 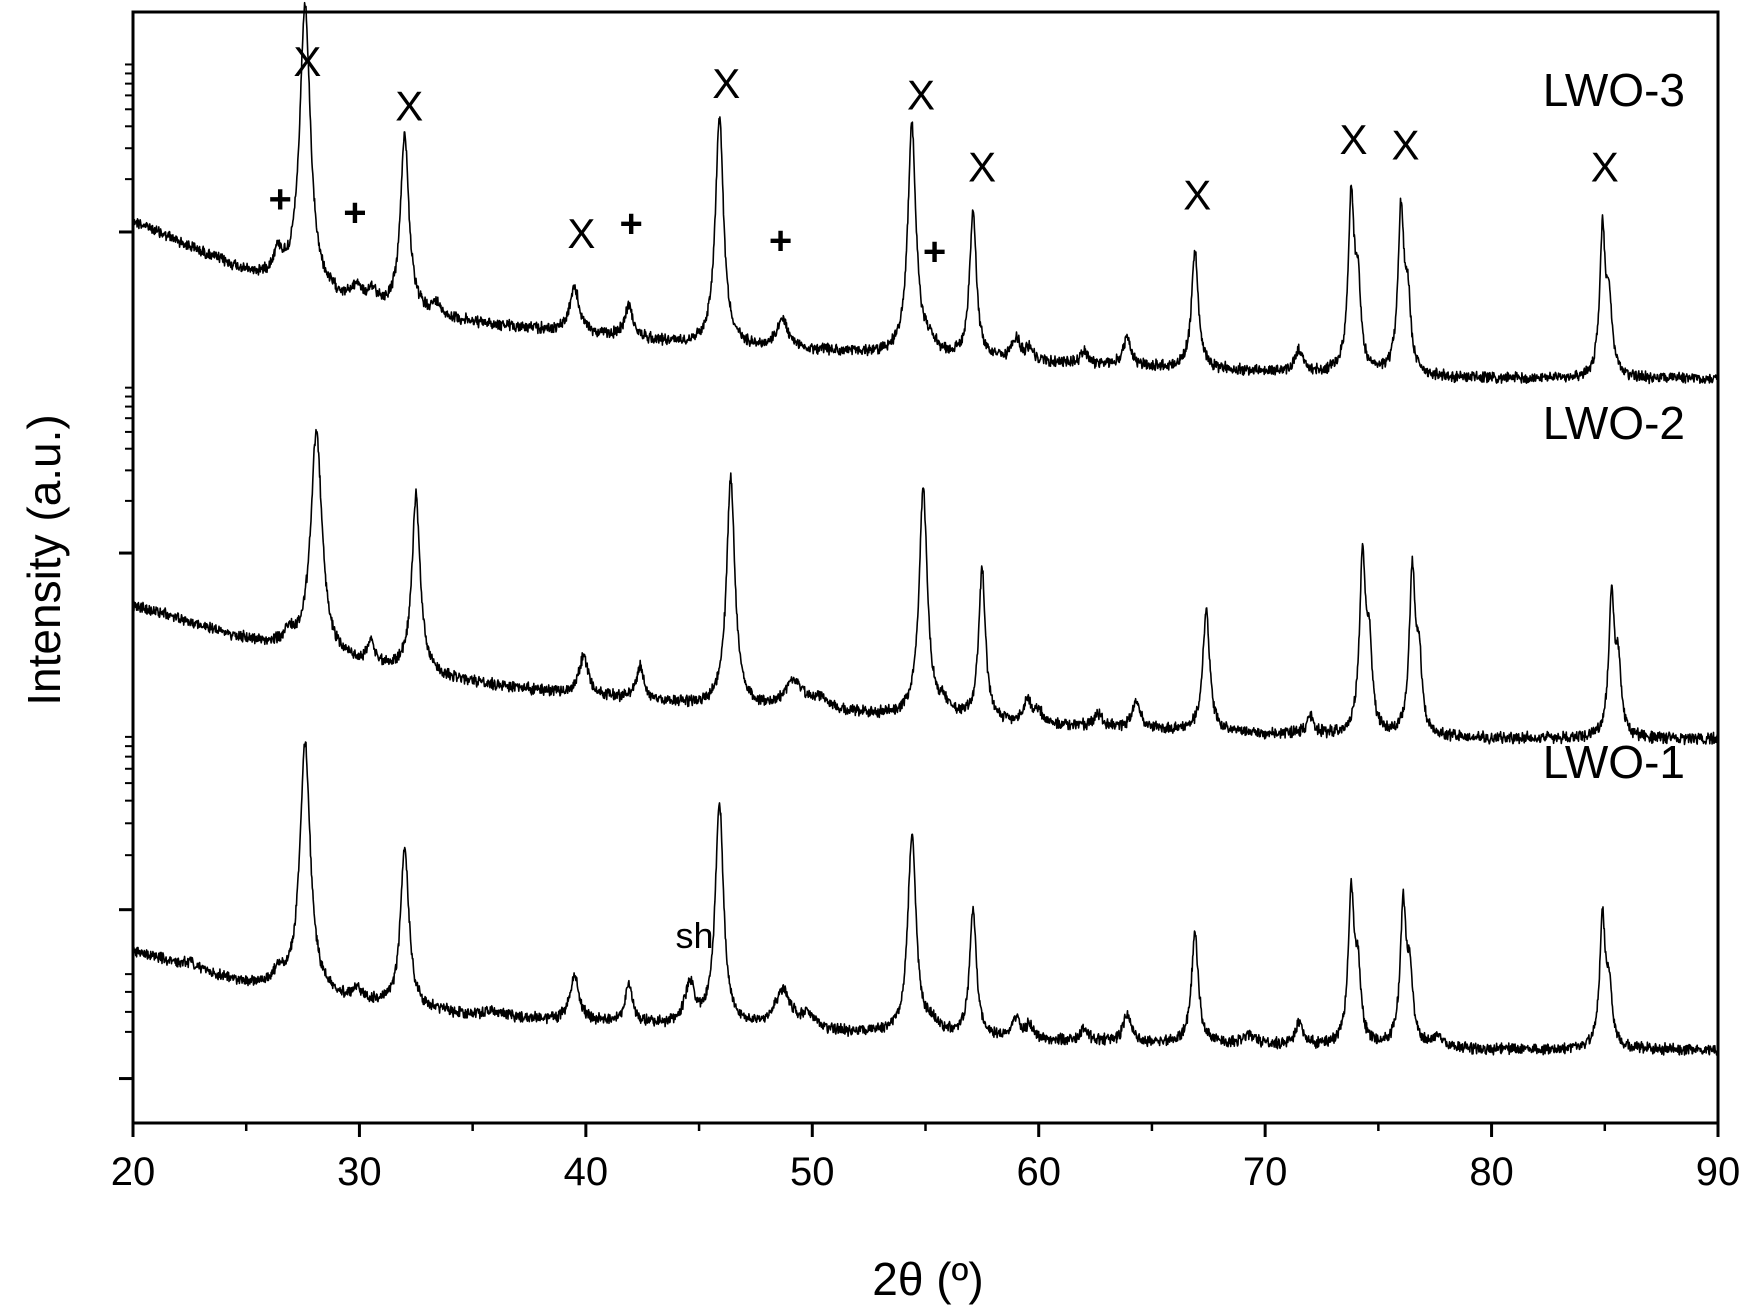 What do you see at coordinates (1614, 423) in the screenshot?
I see `series-label-lwo-2: LWO-2` at bounding box center [1614, 423].